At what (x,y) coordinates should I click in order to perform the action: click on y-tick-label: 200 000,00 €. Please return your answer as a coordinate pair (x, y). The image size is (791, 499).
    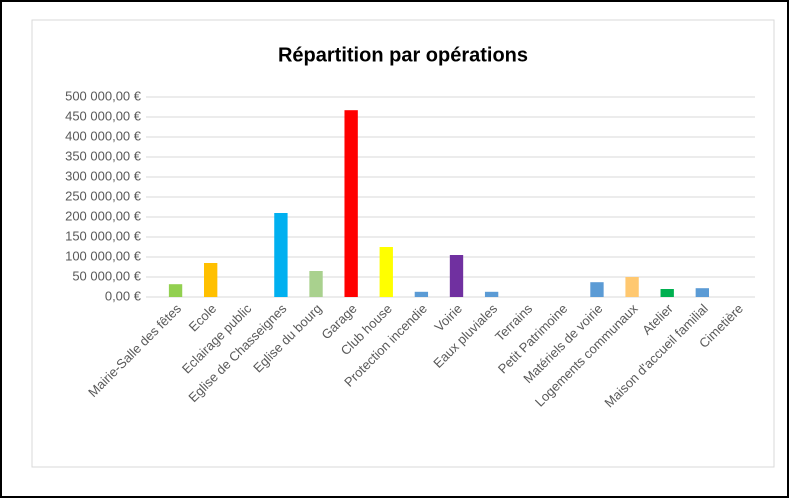
    Looking at the image, I should click on (103, 215).